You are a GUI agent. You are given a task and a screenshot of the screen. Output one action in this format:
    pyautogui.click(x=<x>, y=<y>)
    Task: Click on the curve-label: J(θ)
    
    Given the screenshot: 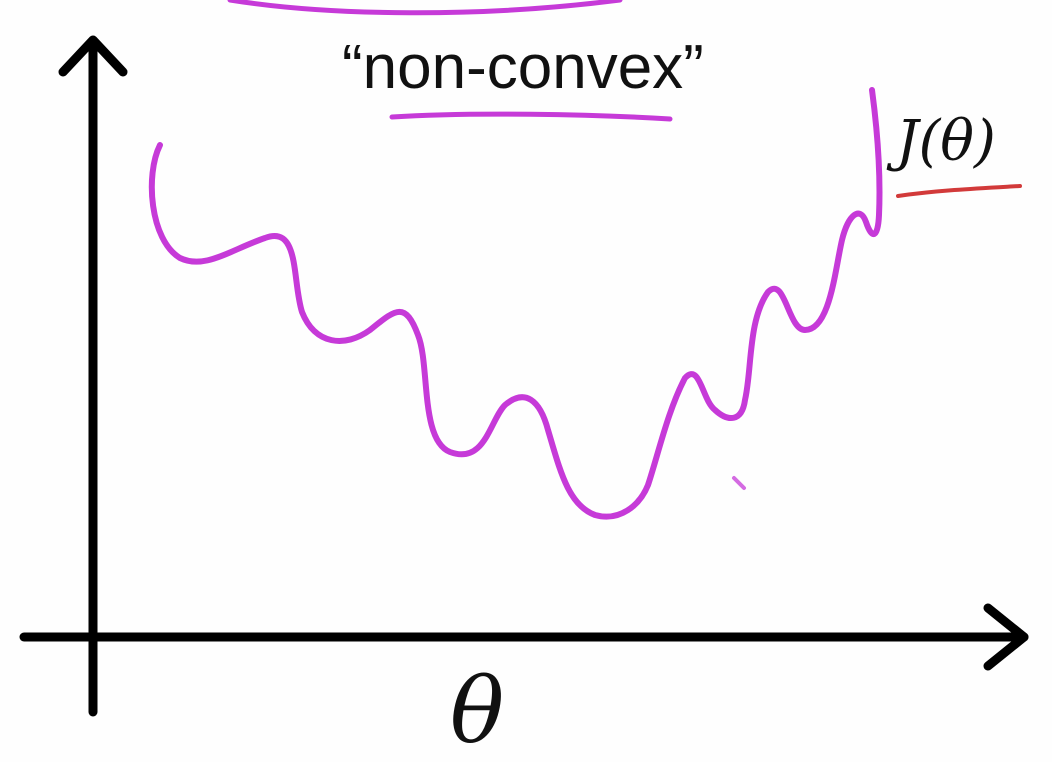 What is the action you would take?
    pyautogui.click(x=941, y=141)
    